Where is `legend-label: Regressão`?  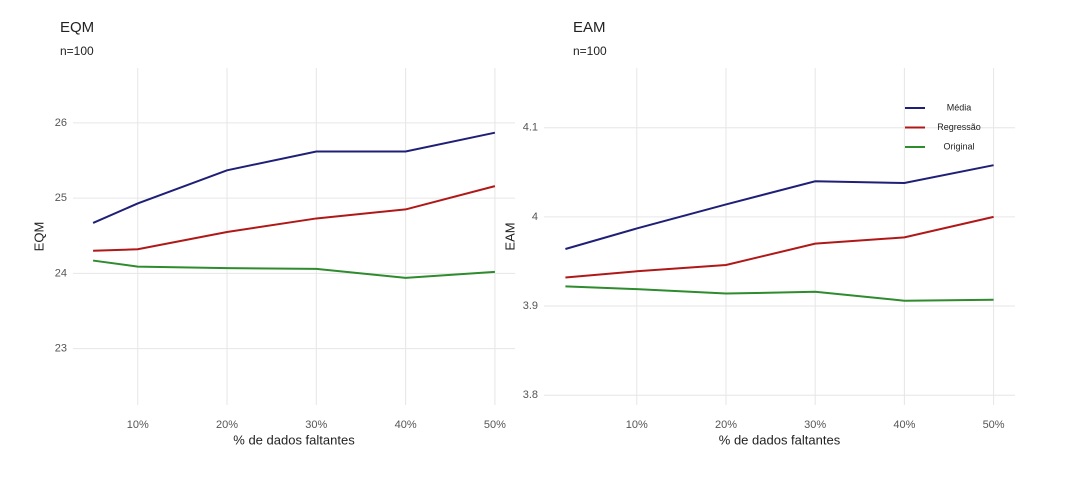
legend-label: Regressão is located at coordinates (959, 127).